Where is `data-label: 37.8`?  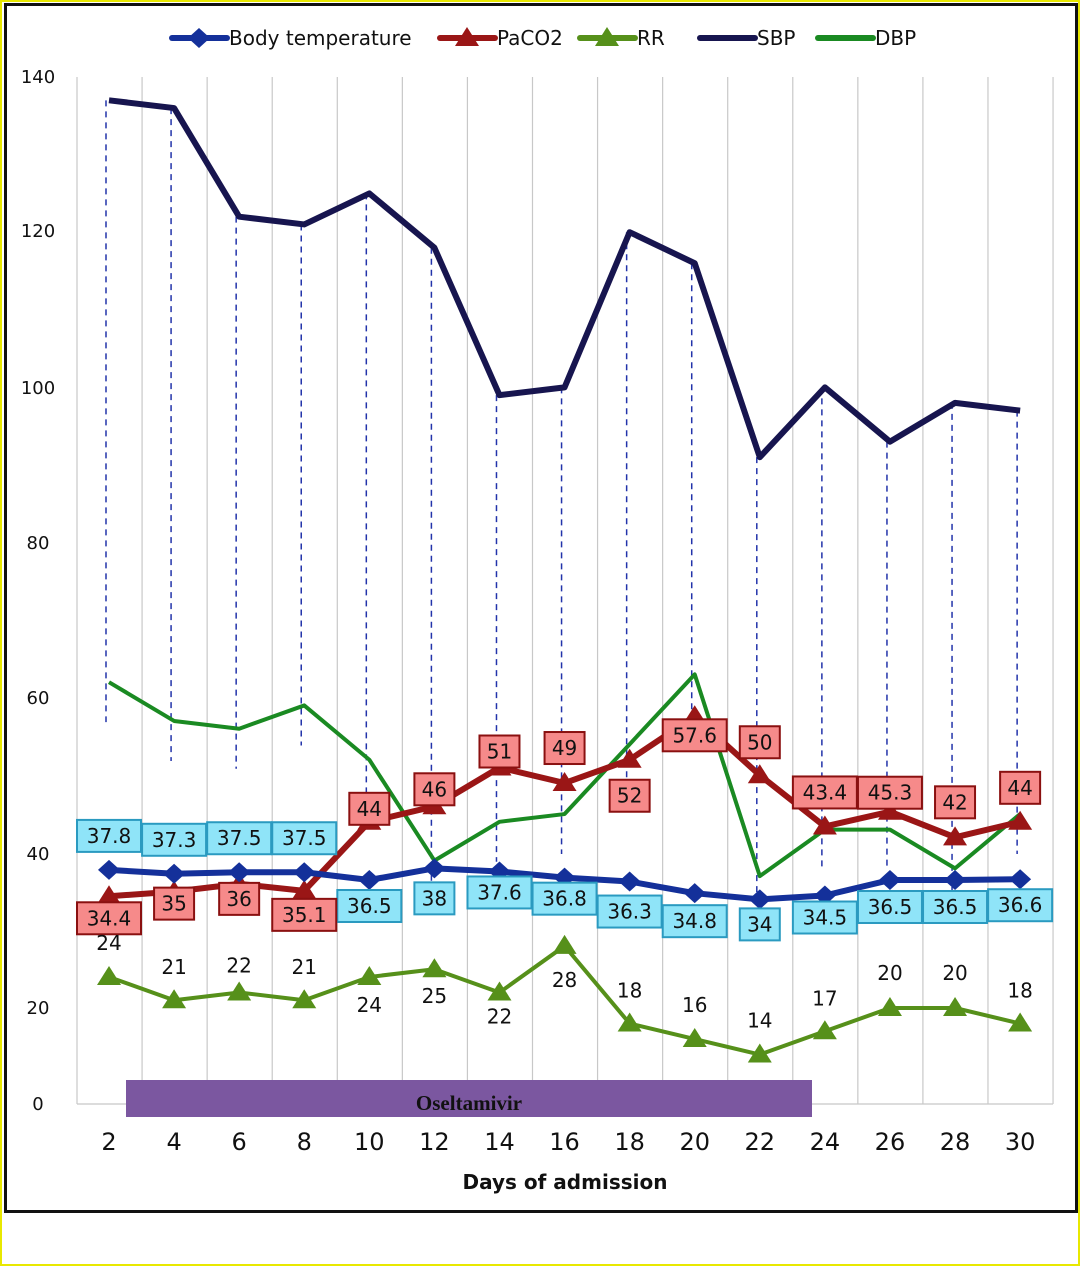
data-label: 37.8 is located at coordinates (109, 836).